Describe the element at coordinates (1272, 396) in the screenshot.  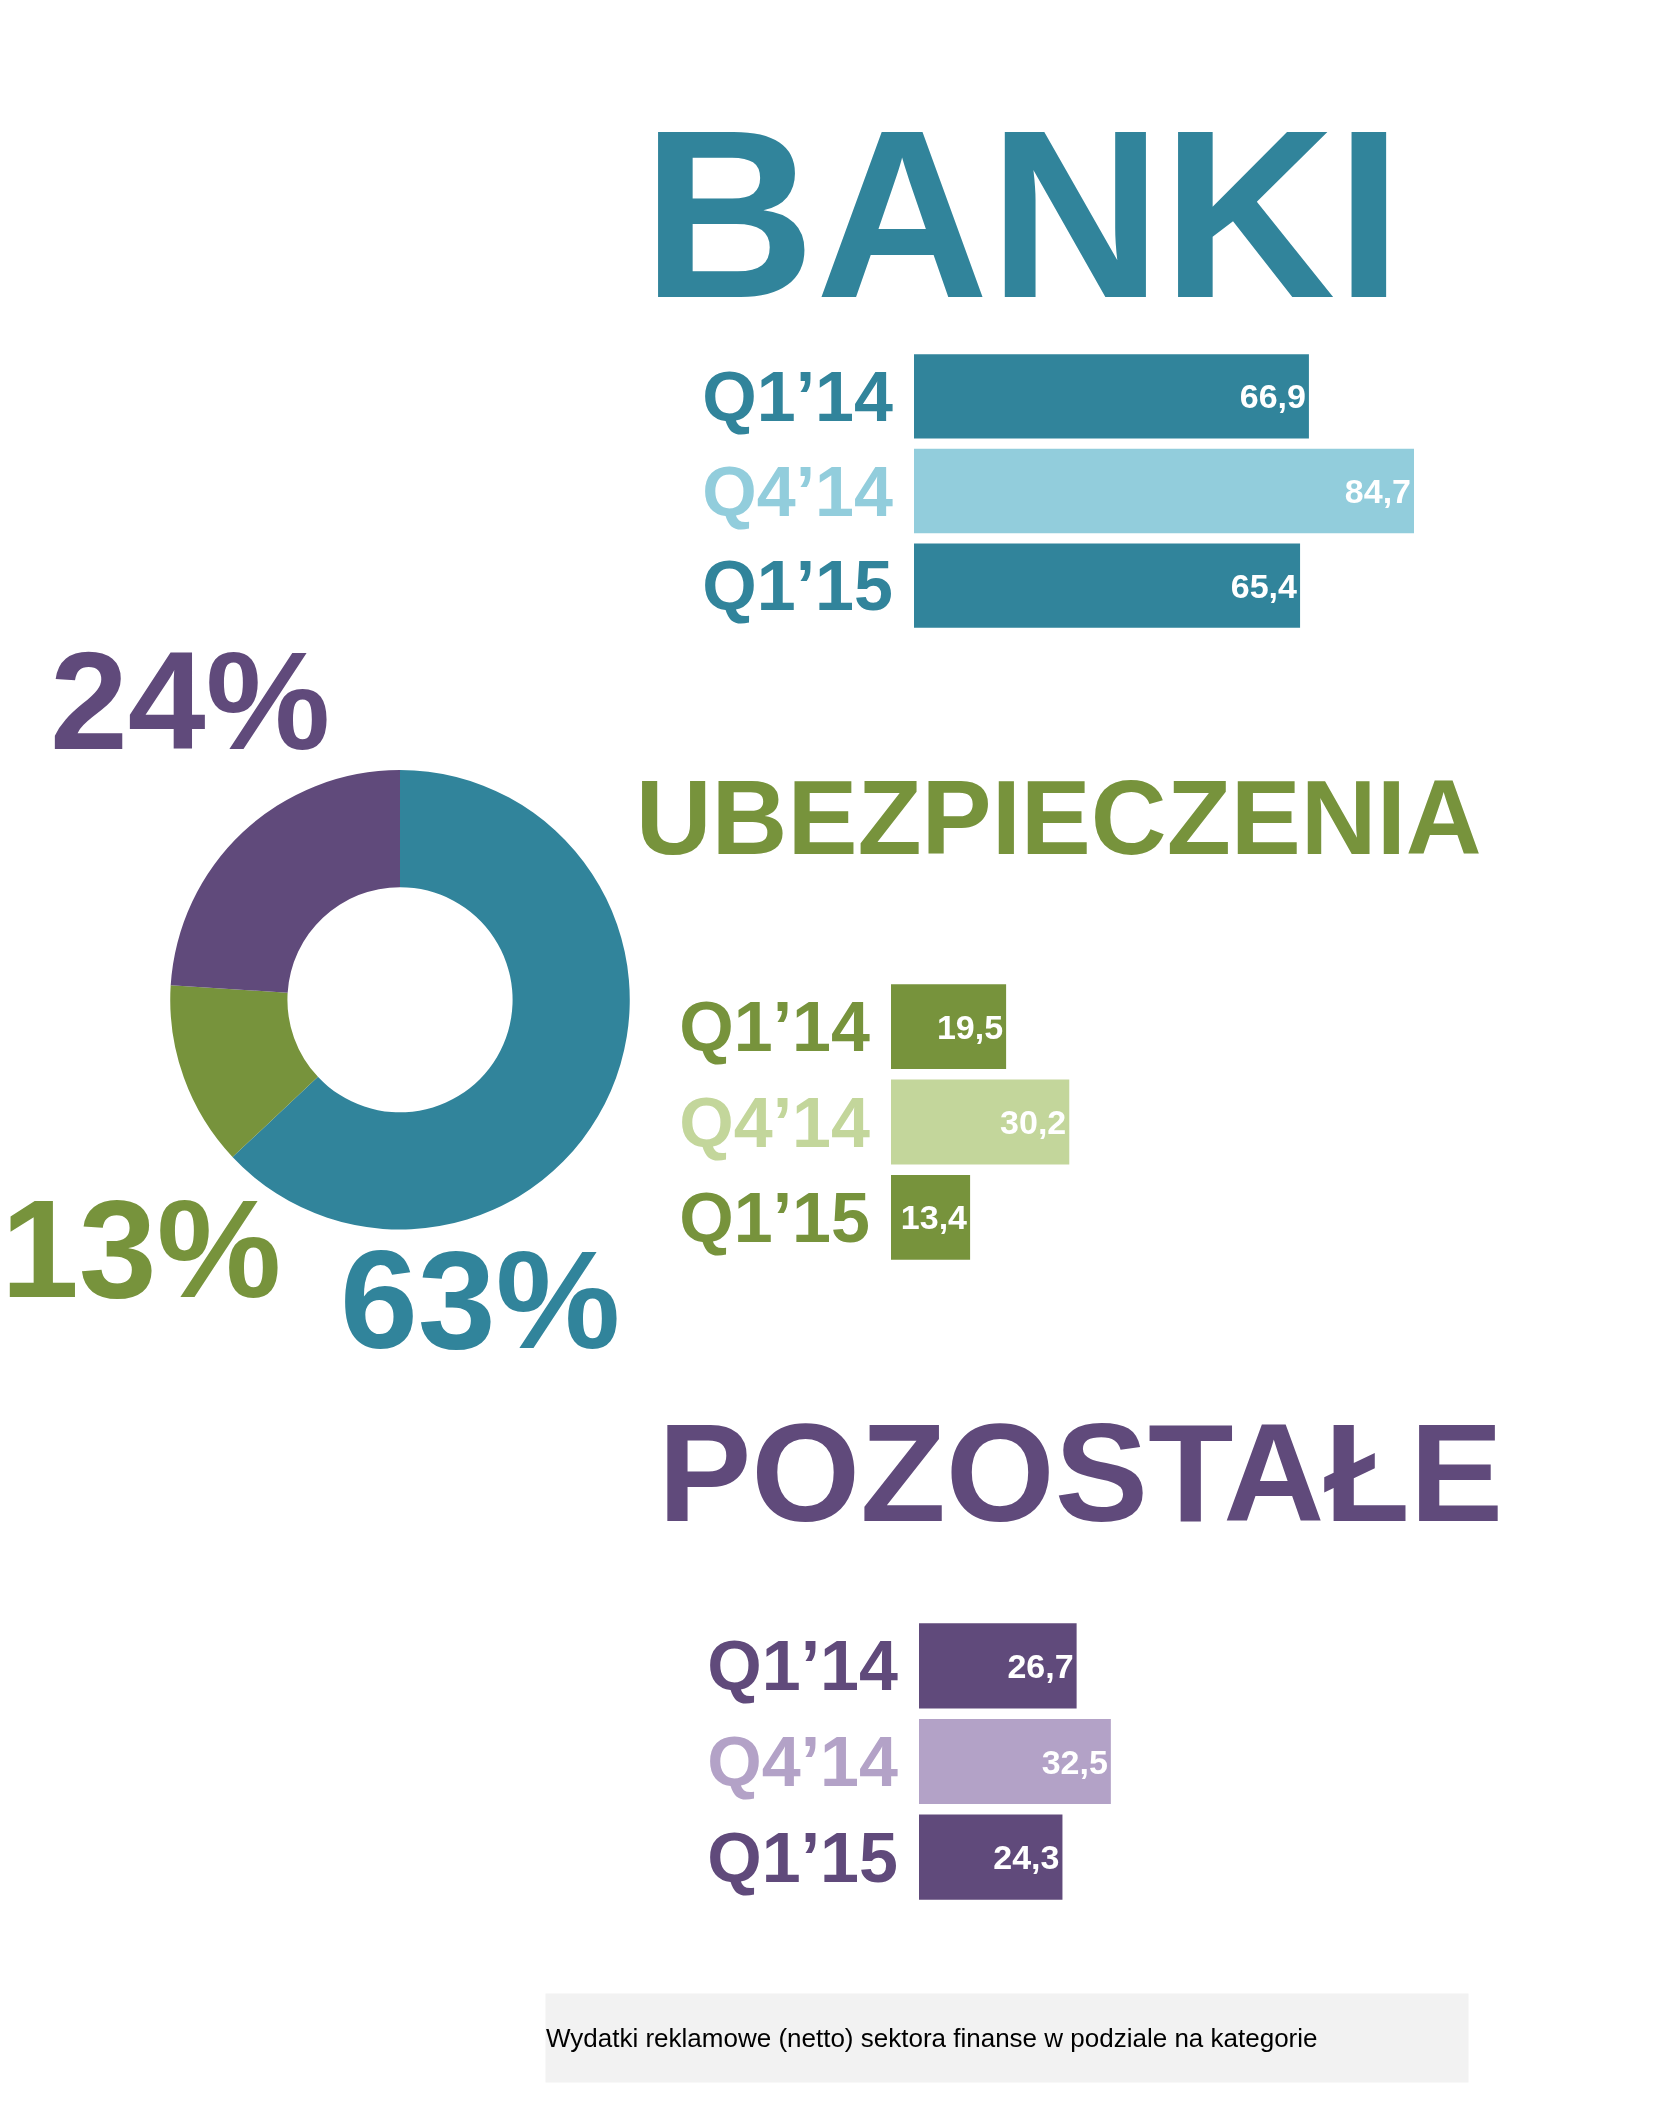
I see `data-label: 66,9` at that location.